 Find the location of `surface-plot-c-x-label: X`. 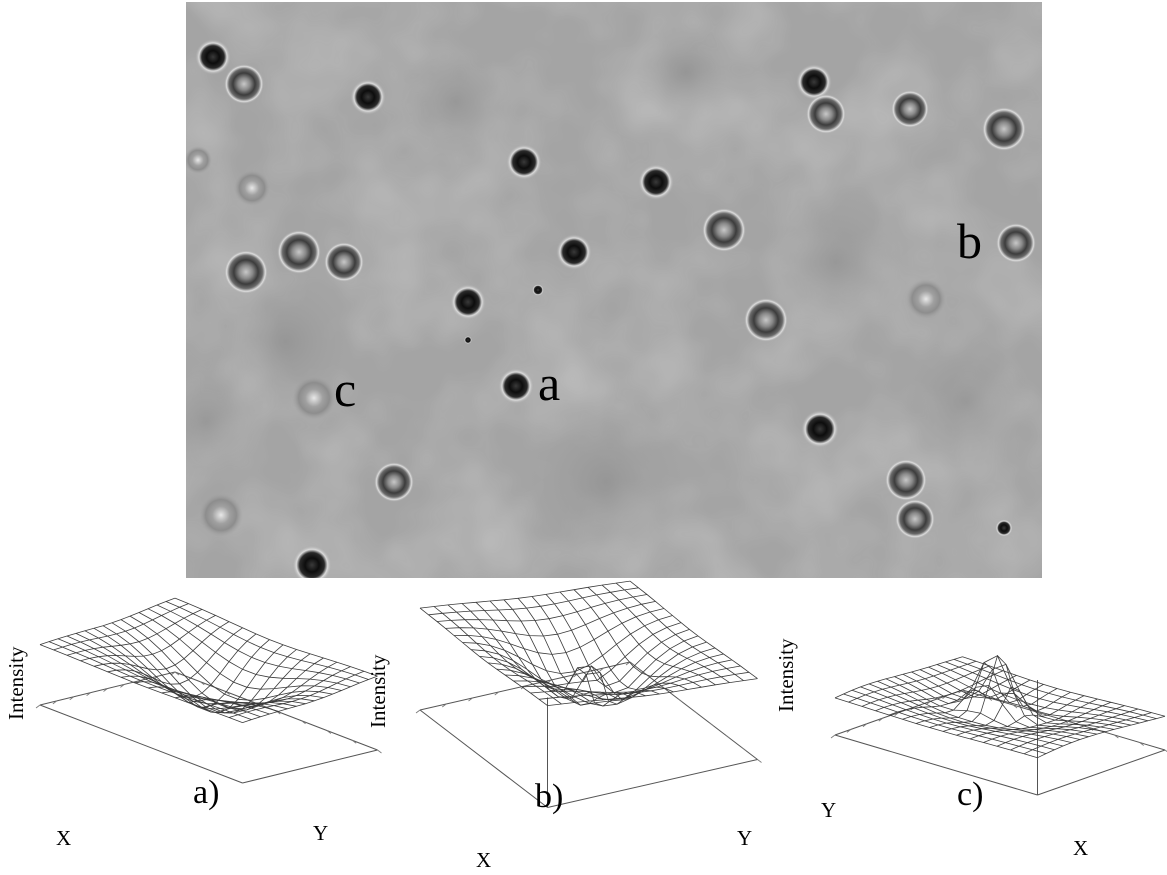

surface-plot-c-x-label: X is located at coordinates (1081, 848).